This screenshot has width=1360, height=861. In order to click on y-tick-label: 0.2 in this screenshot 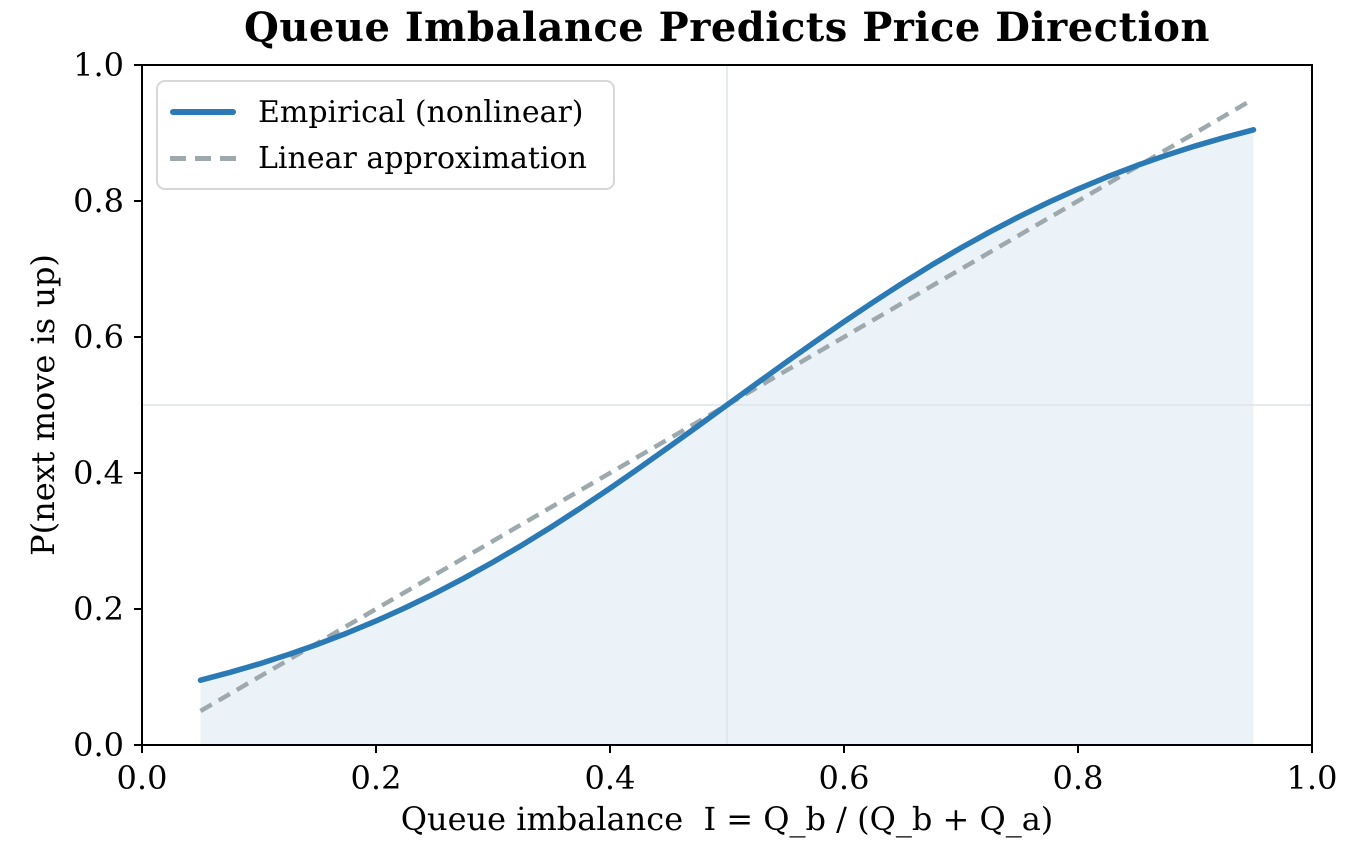, I will do `click(98, 609)`.